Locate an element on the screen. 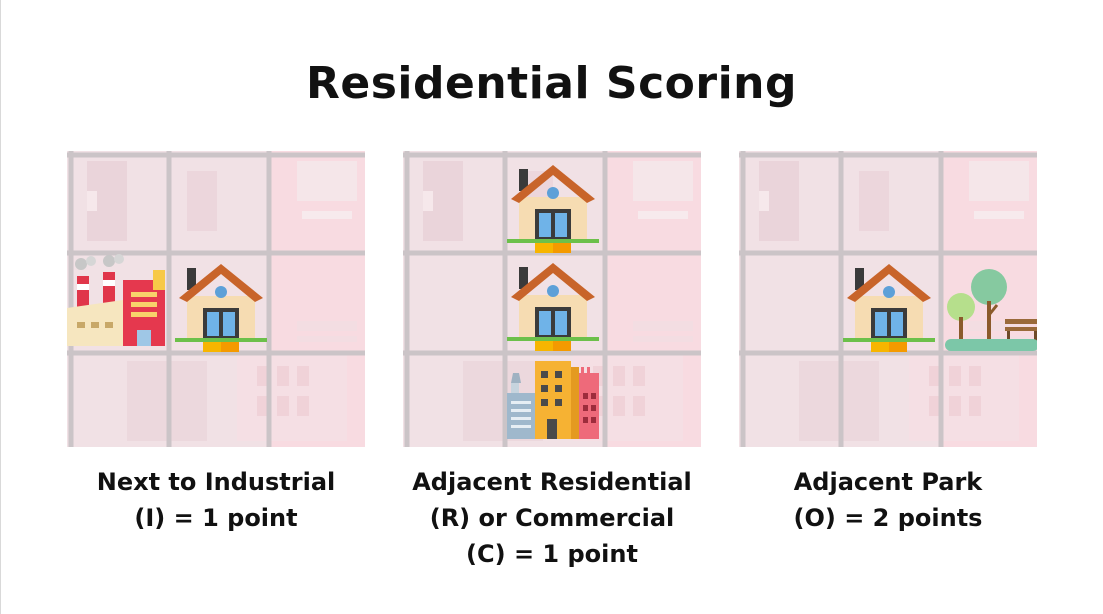 Image resolution: width=1103 pixels, height=614 pixels. caption-line: (I) = 1 point is located at coordinates (216, 518).